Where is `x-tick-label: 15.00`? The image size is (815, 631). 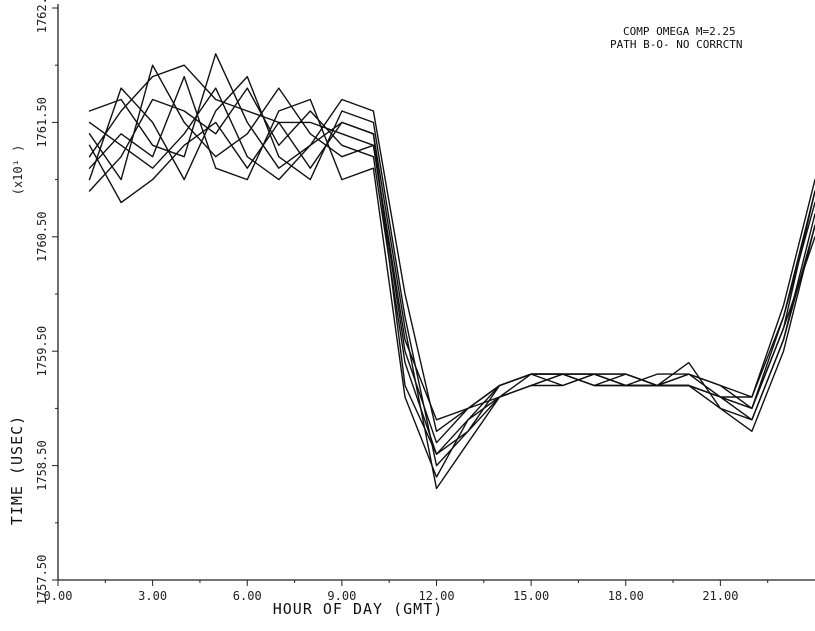 x-tick-label: 15.00 is located at coordinates (531, 596).